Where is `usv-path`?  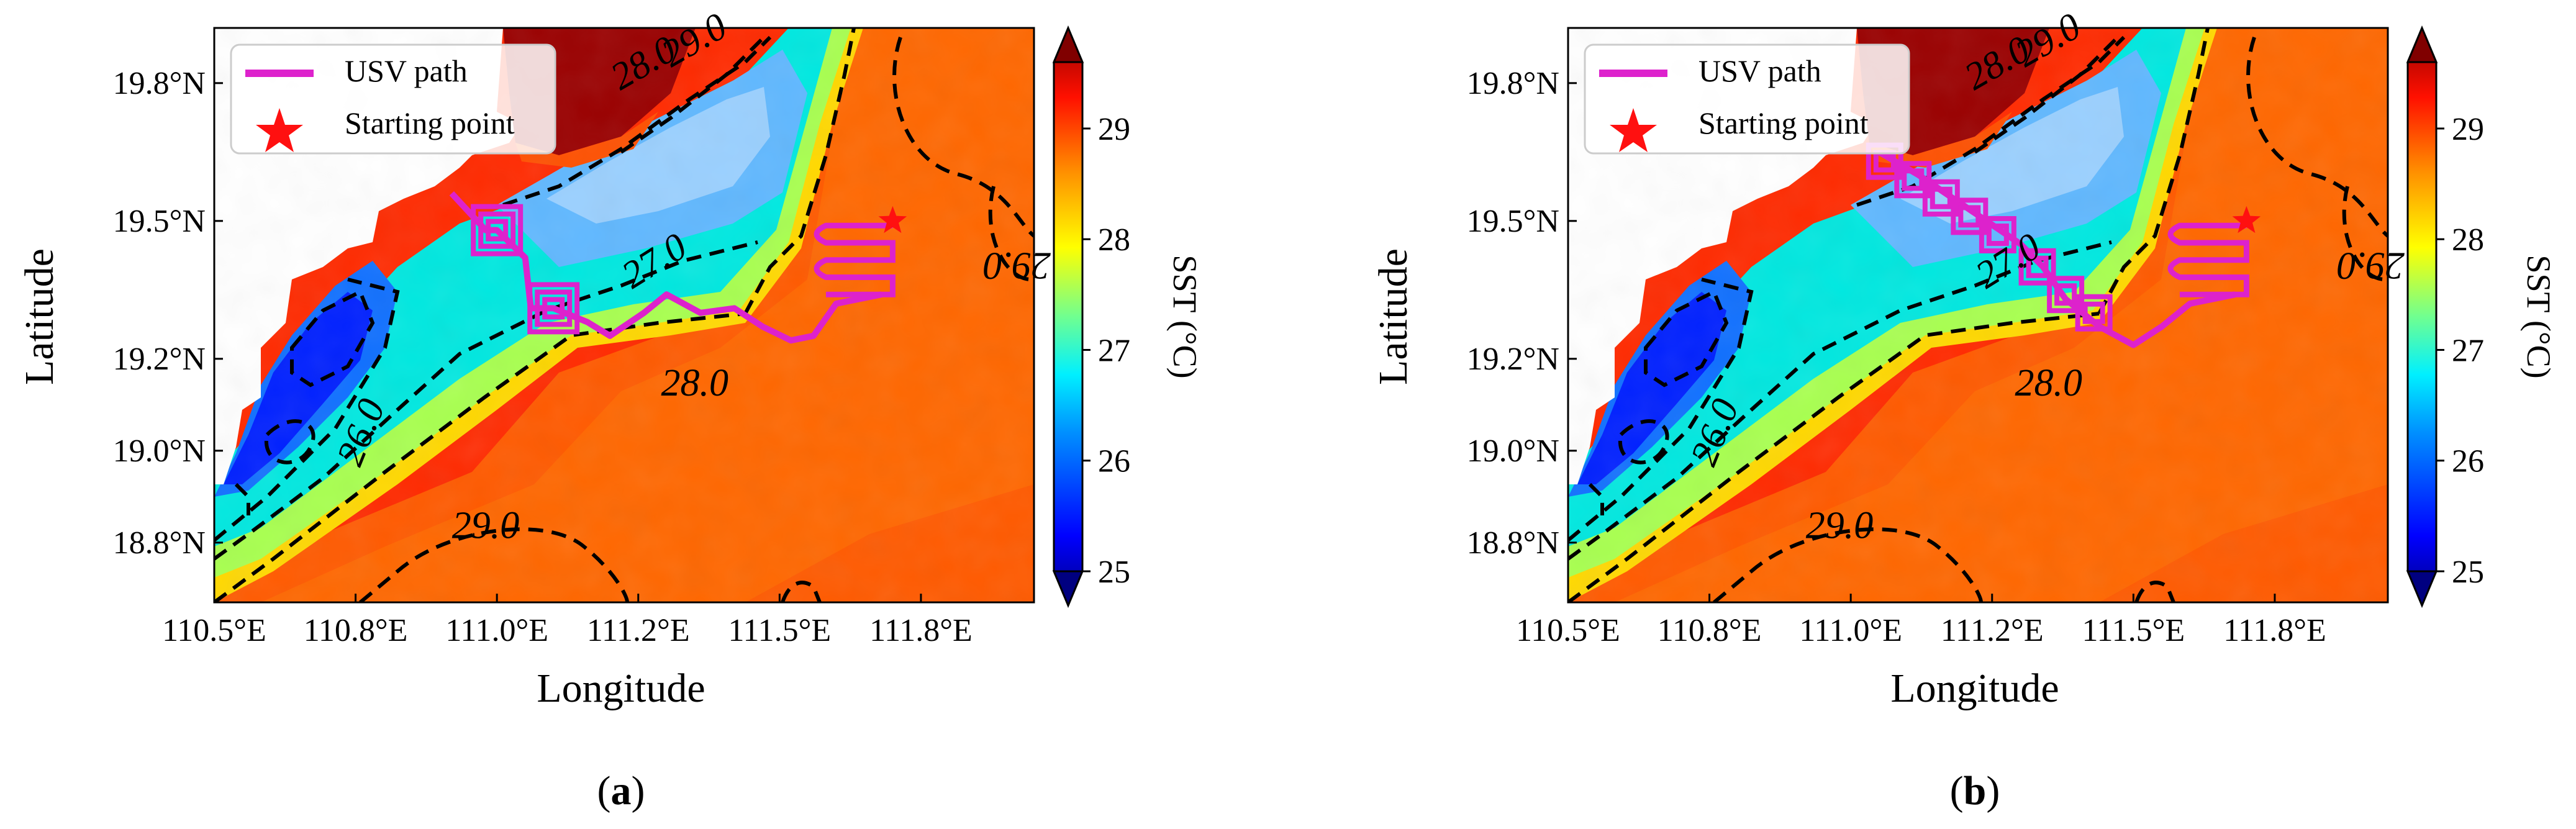 usv-path is located at coordinates (665, 267).